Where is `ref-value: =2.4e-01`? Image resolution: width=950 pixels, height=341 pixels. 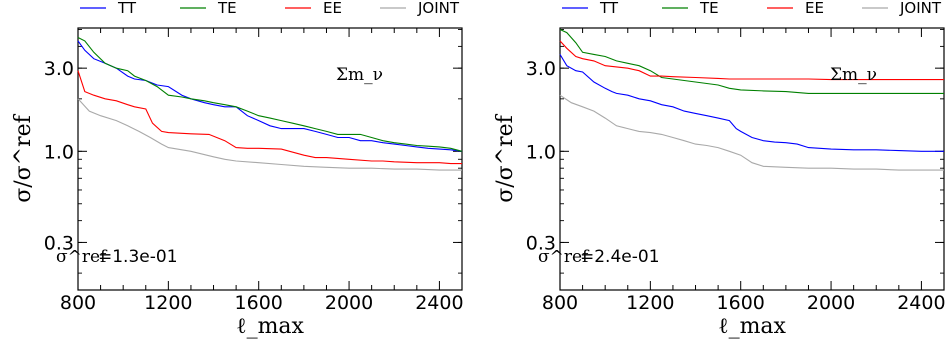
ref-value: =2.4e-01 is located at coordinates (620, 257).